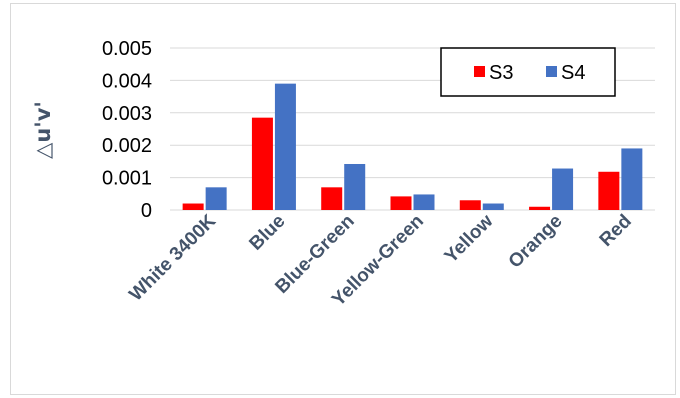  What do you see at coordinates (127, 49) in the screenshot?
I see `y-tick-label: 0.005` at bounding box center [127, 49].